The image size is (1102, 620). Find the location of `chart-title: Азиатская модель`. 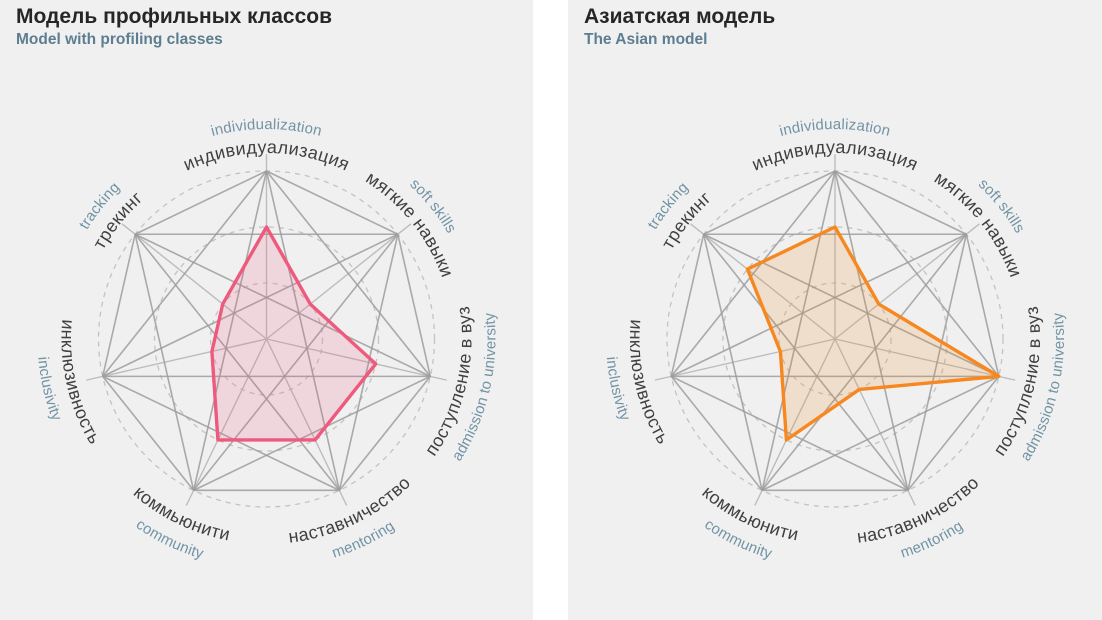

chart-title: Азиатская модель is located at coordinates (680, 16).